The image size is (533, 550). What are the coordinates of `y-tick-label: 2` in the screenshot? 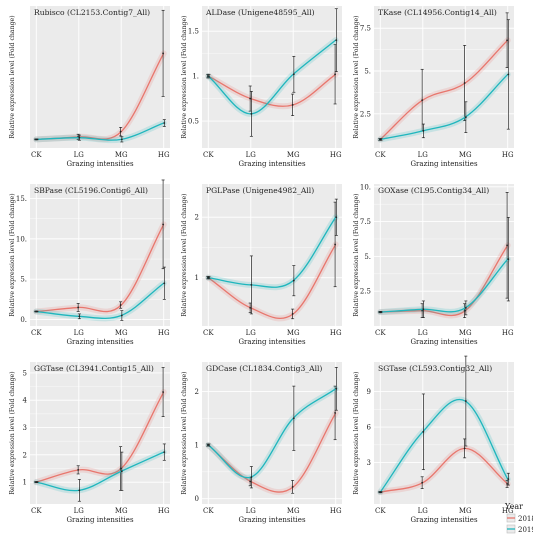 It's located at (25, 455).